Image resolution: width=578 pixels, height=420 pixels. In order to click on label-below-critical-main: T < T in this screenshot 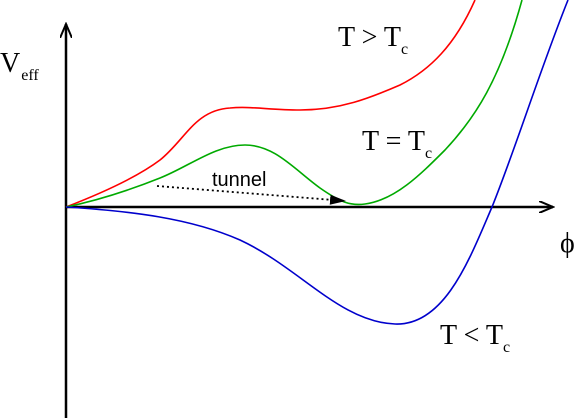, I will do `click(471, 335)`.